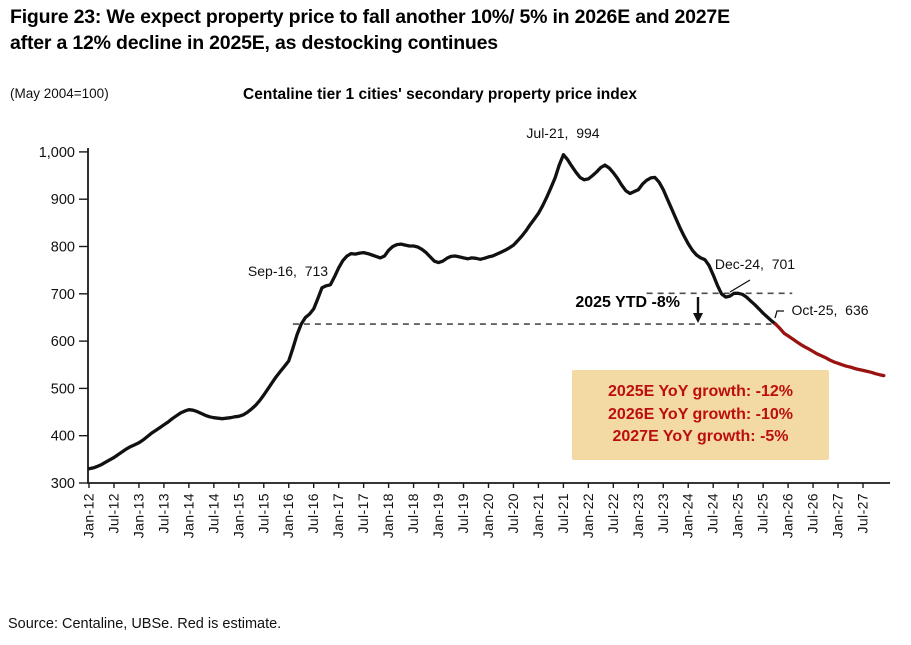 This screenshot has height=645, width=911. What do you see at coordinates (288, 515) in the screenshot?
I see `x-tick-label: Jan-16` at bounding box center [288, 515].